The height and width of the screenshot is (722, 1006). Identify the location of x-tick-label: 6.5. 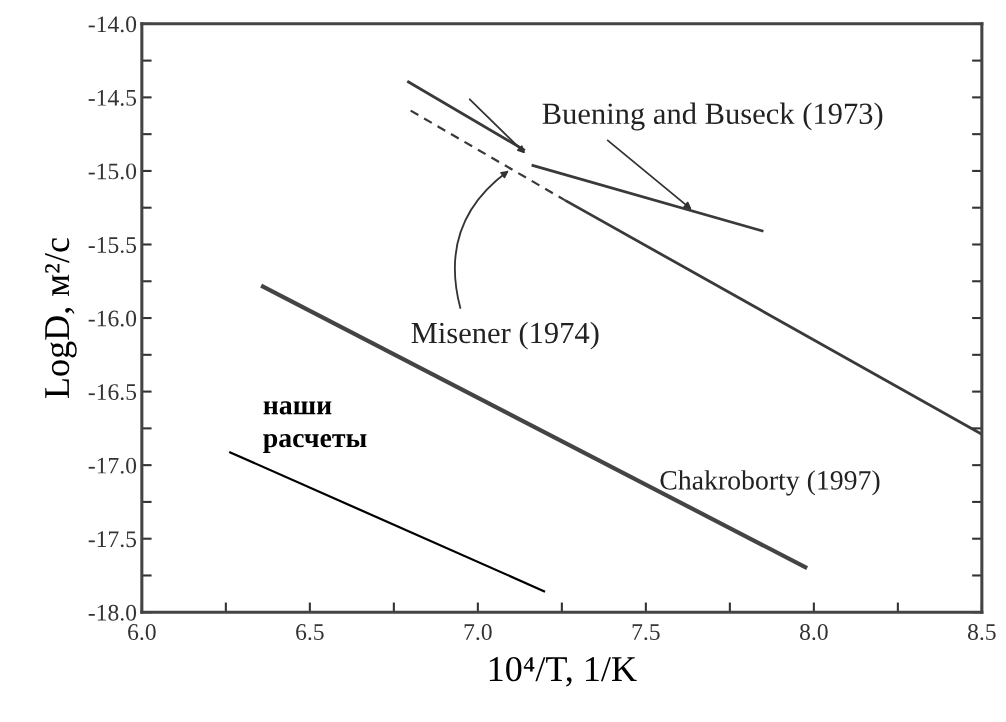
(310, 632).